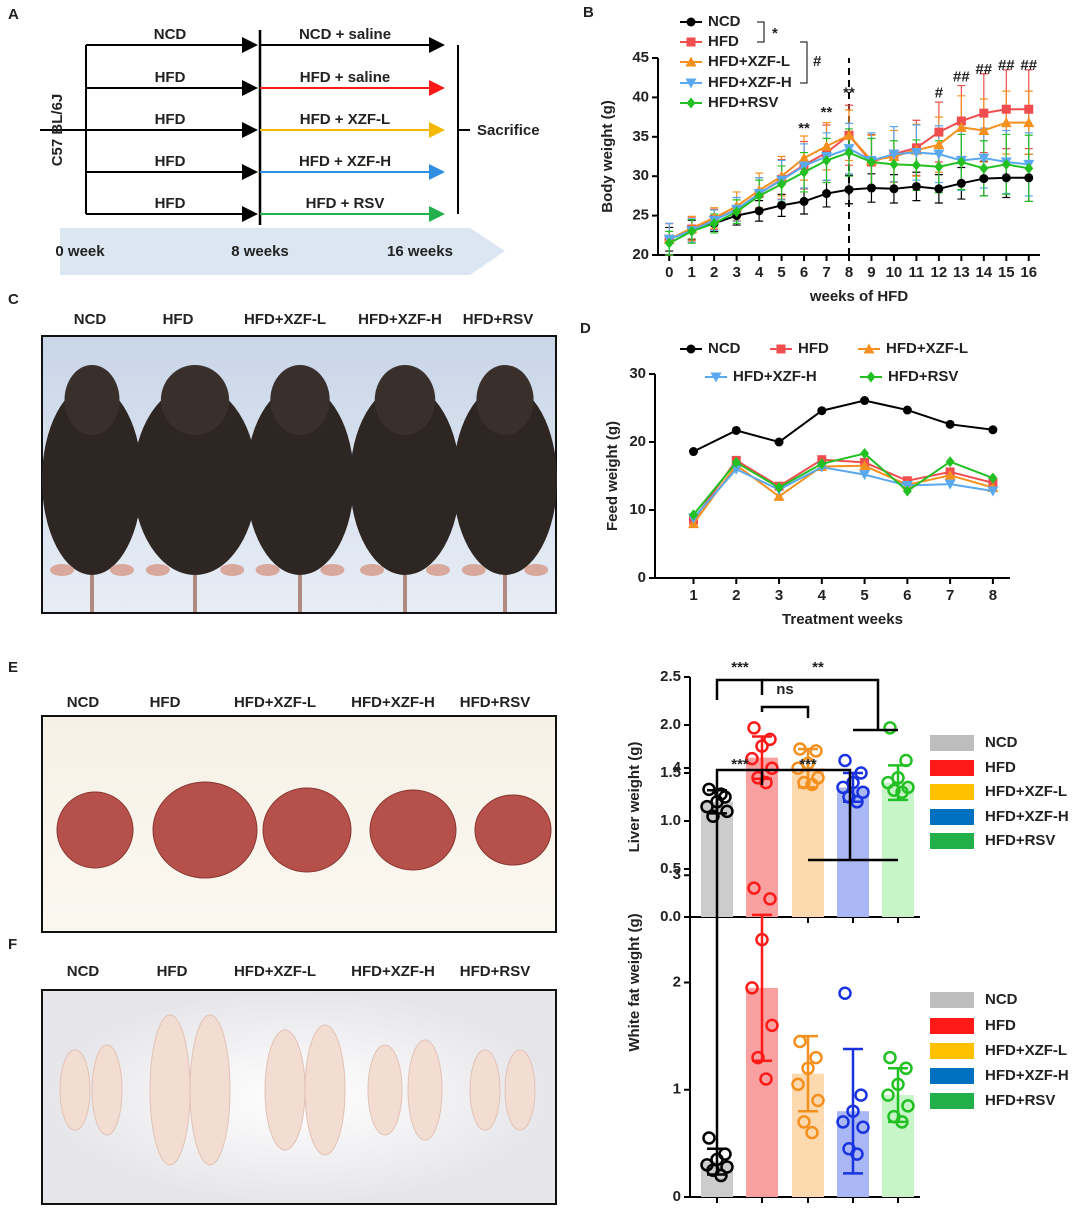 Image resolution: width=1080 pixels, height=1218 pixels. I want to click on liver, so click(513, 830).